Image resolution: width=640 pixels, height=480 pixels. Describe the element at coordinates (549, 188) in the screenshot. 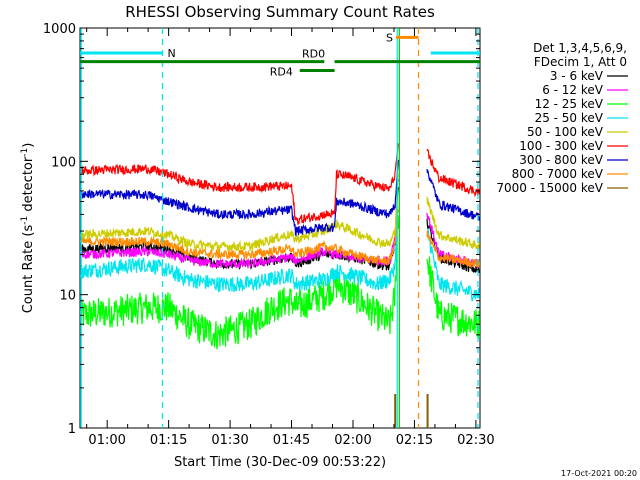

I see `legend-label: 7000 - 15000 keV` at that location.